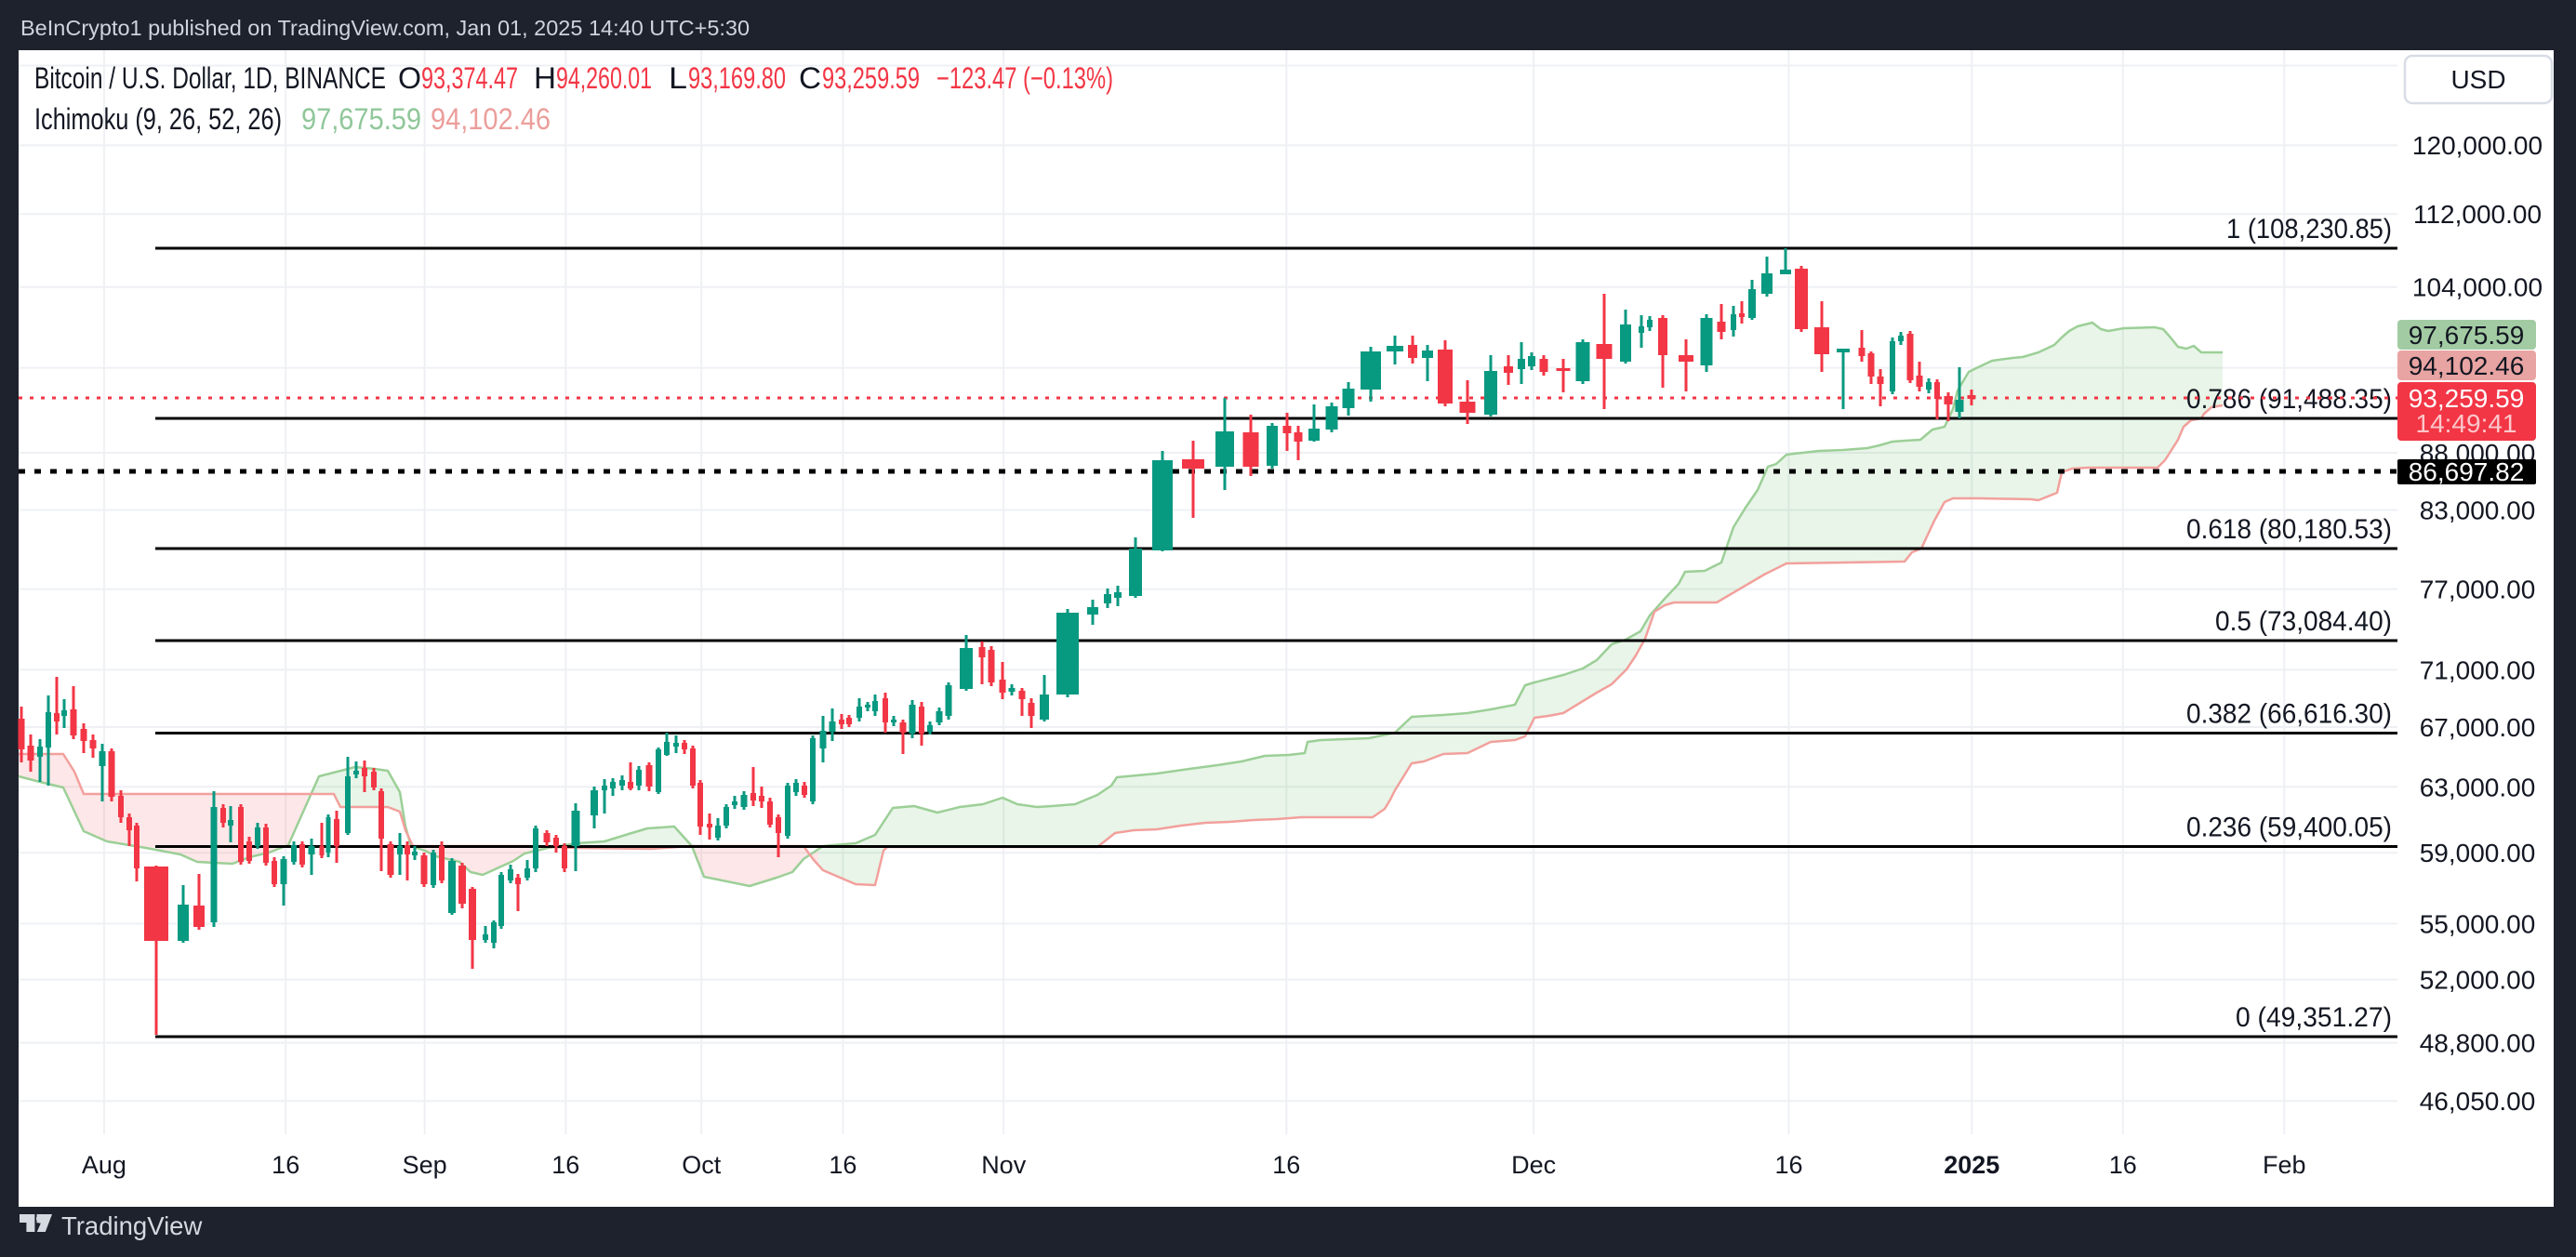  I want to click on svg-text: 46,050.00, so click(2478, 1101).